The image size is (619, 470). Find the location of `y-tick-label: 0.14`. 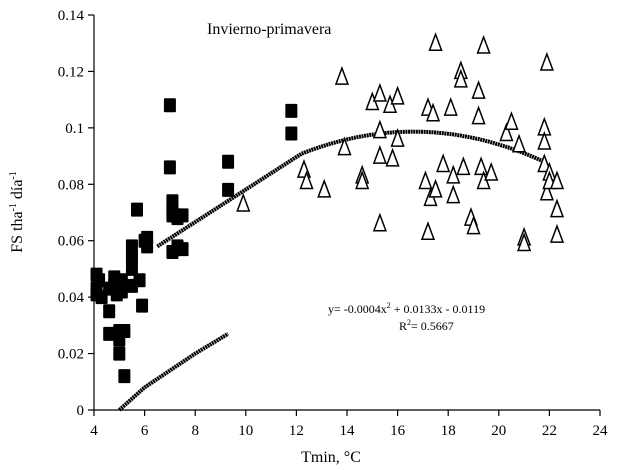

y-tick-label: 0.14 is located at coordinates (71, 16).